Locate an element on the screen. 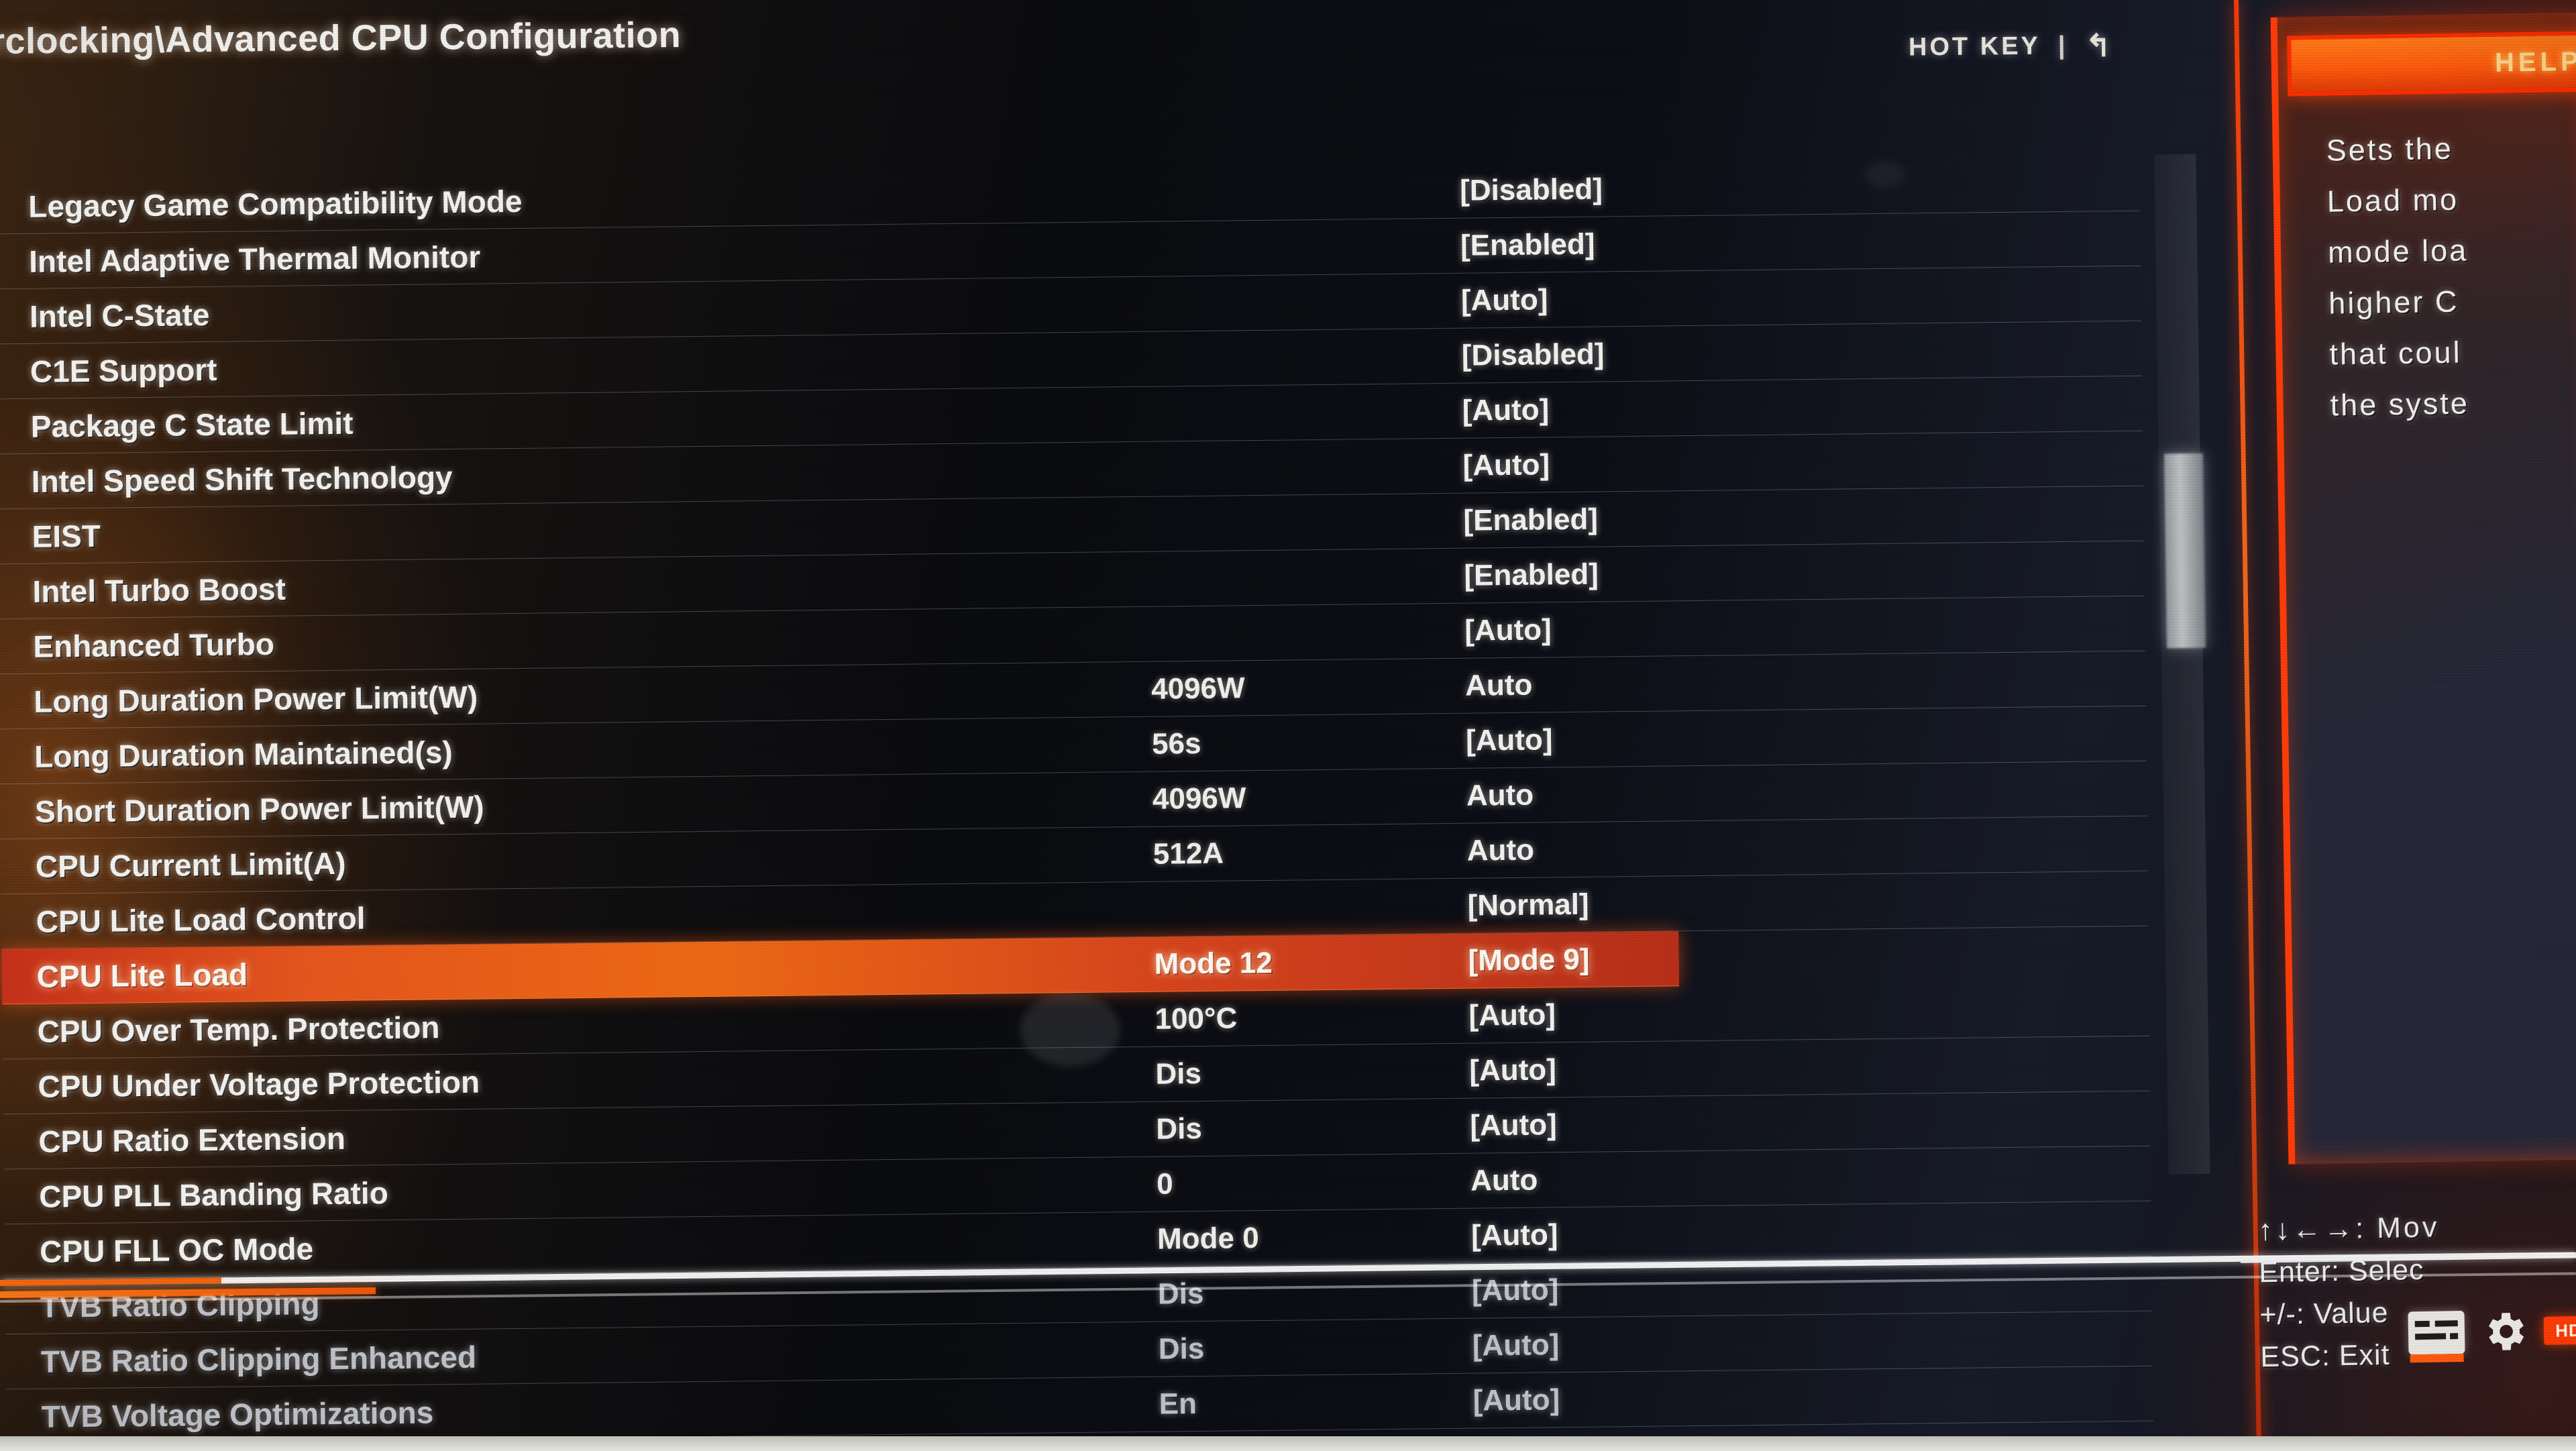 This screenshot has height=1451, width=2576. setting-label: Intel Adaptive Thermal Monitor is located at coordinates (254, 259).